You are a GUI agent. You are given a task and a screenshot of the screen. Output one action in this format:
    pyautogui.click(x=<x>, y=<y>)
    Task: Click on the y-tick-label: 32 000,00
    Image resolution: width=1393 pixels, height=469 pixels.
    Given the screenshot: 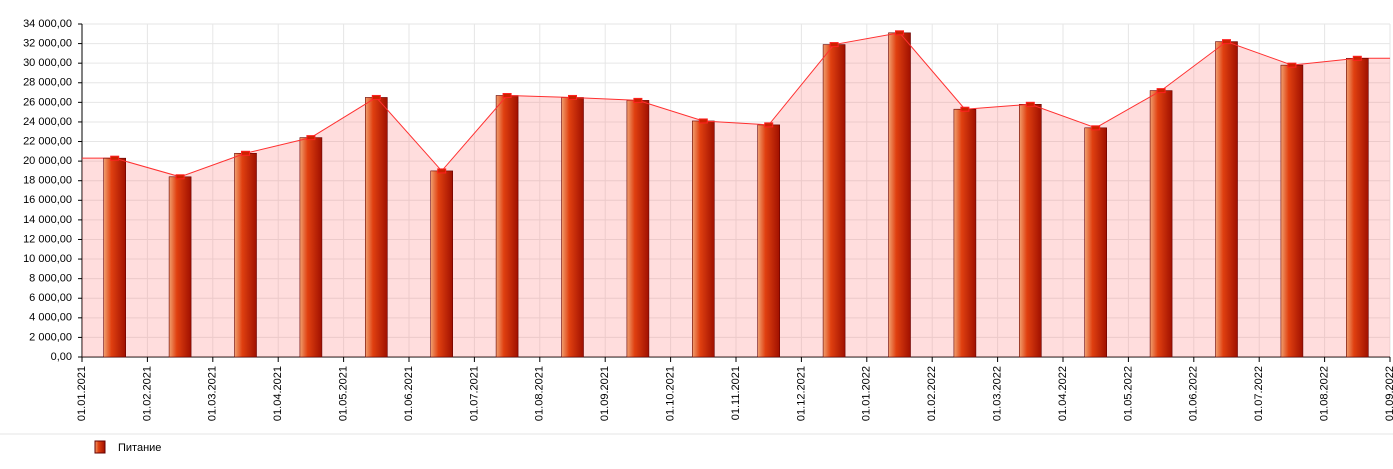 What is the action you would take?
    pyautogui.click(x=47, y=43)
    